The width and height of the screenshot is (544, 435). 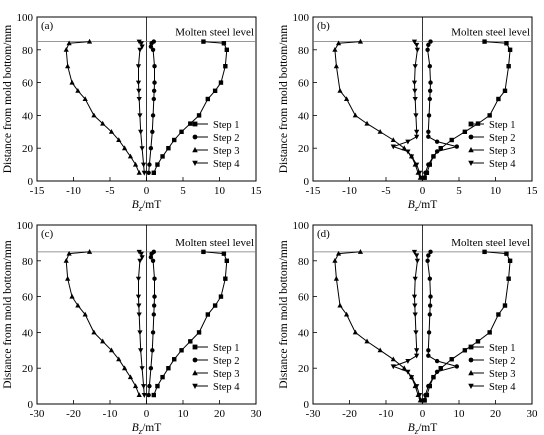 I want to click on legend-label: Step 2, so click(x=502, y=361).